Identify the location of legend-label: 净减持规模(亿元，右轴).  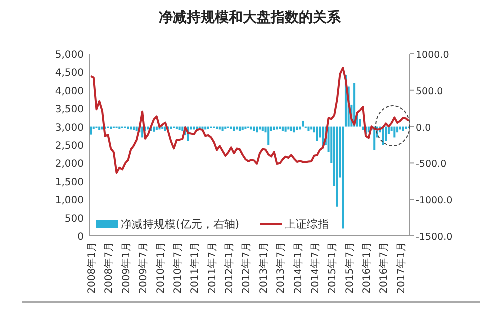
(180, 224).